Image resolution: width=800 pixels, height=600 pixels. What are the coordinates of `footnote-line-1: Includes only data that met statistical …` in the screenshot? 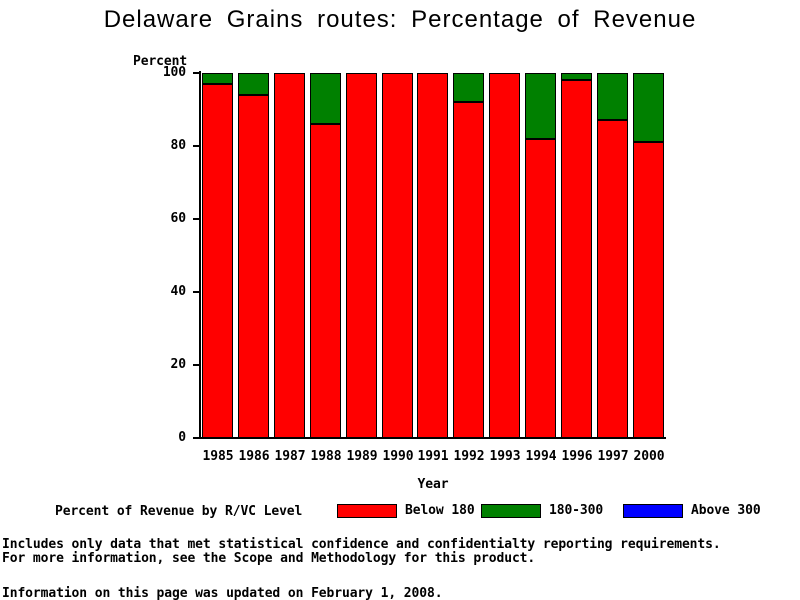 It's located at (361, 544).